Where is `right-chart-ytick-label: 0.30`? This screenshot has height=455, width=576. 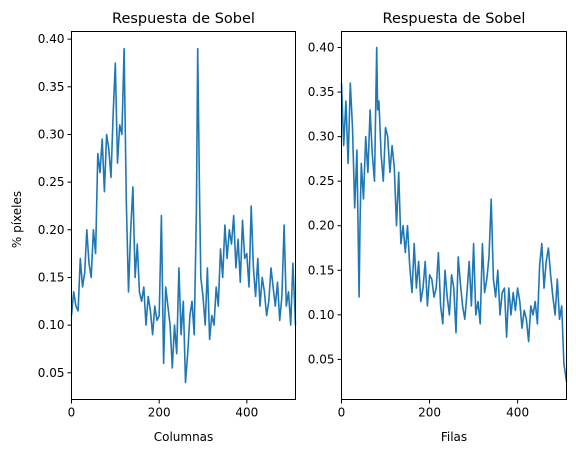 right-chart-ytick-label: 0.30 is located at coordinates (321, 137).